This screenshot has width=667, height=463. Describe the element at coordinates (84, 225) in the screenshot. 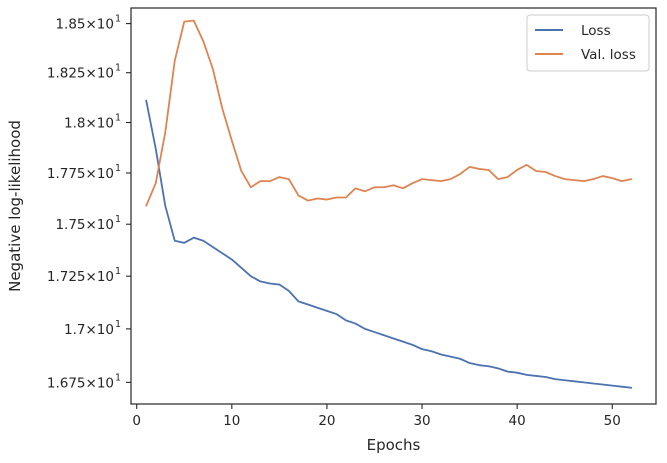

I see `y-tick-label: 1.75×10` at that location.